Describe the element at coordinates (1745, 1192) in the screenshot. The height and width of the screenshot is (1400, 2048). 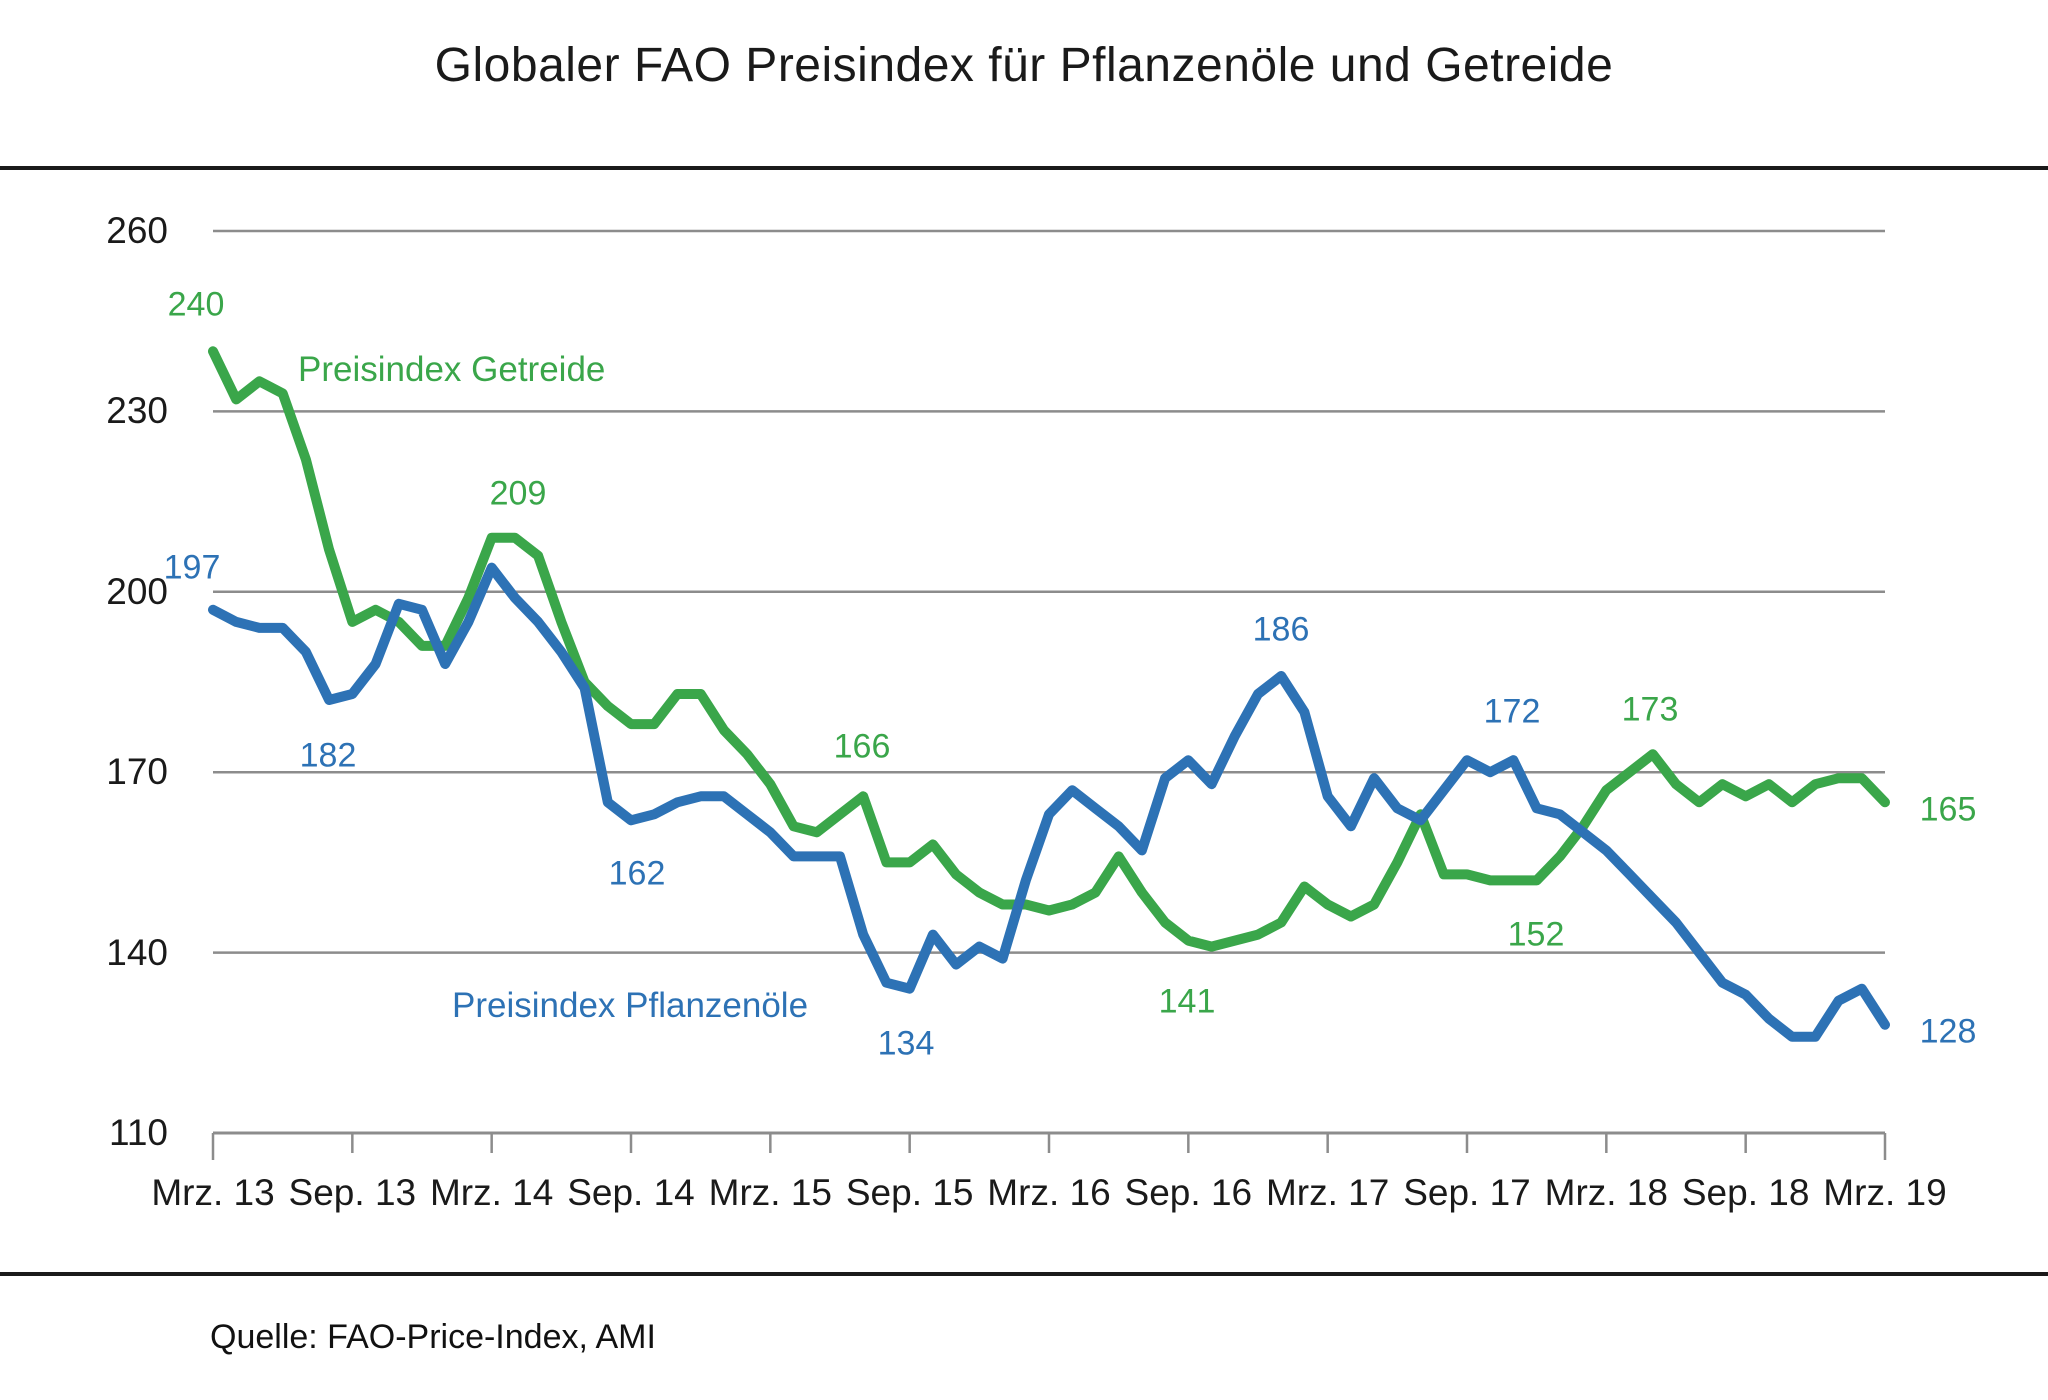
I see `x-axis-label-Sep-18: Sep. 18` at that location.